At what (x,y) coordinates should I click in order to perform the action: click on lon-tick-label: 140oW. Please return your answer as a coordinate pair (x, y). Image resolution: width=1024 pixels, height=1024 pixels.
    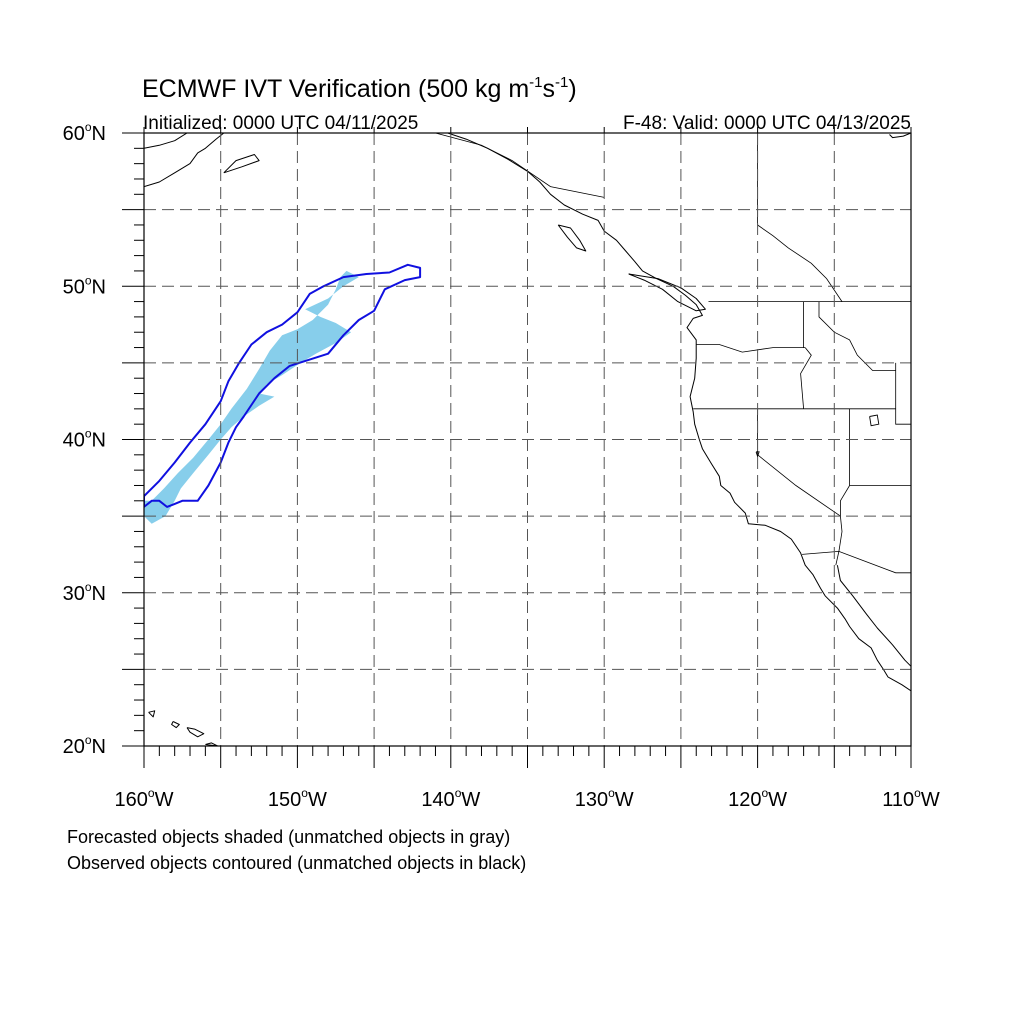
    Looking at the image, I should click on (450, 798).